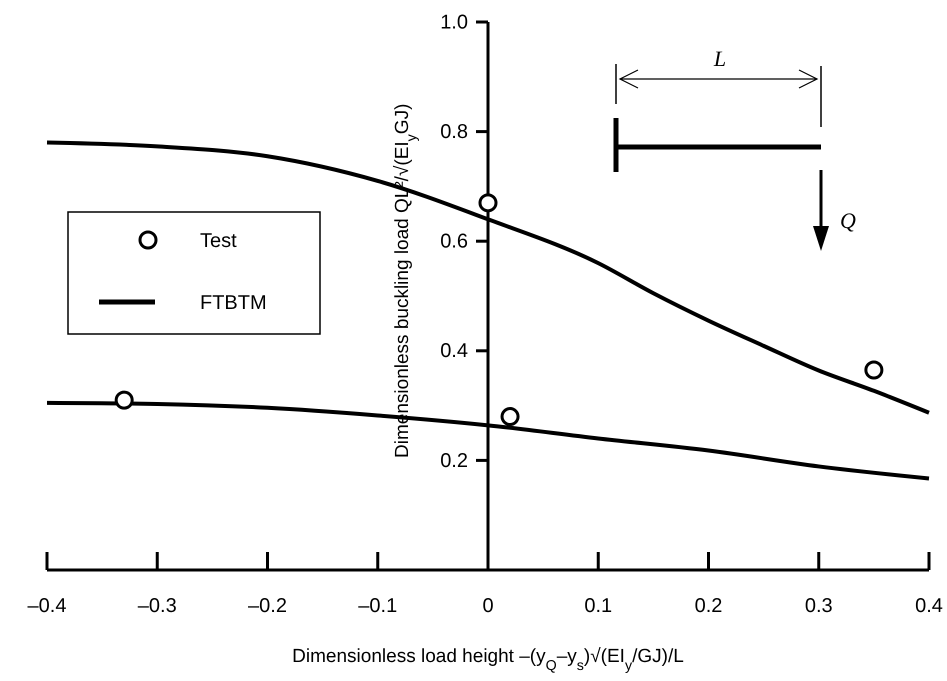 The height and width of the screenshot is (681, 947). Describe the element at coordinates (454, 461) in the screenshot. I see `y-tick-label: 0.2` at that location.